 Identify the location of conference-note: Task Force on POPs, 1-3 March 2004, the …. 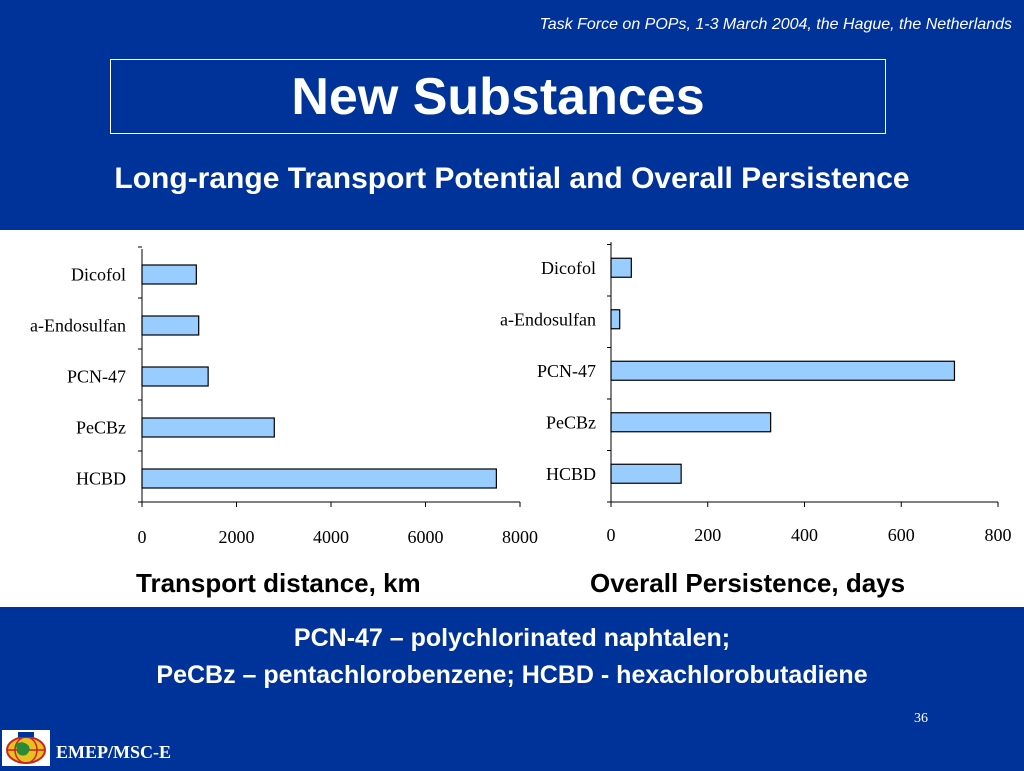
(775, 24).